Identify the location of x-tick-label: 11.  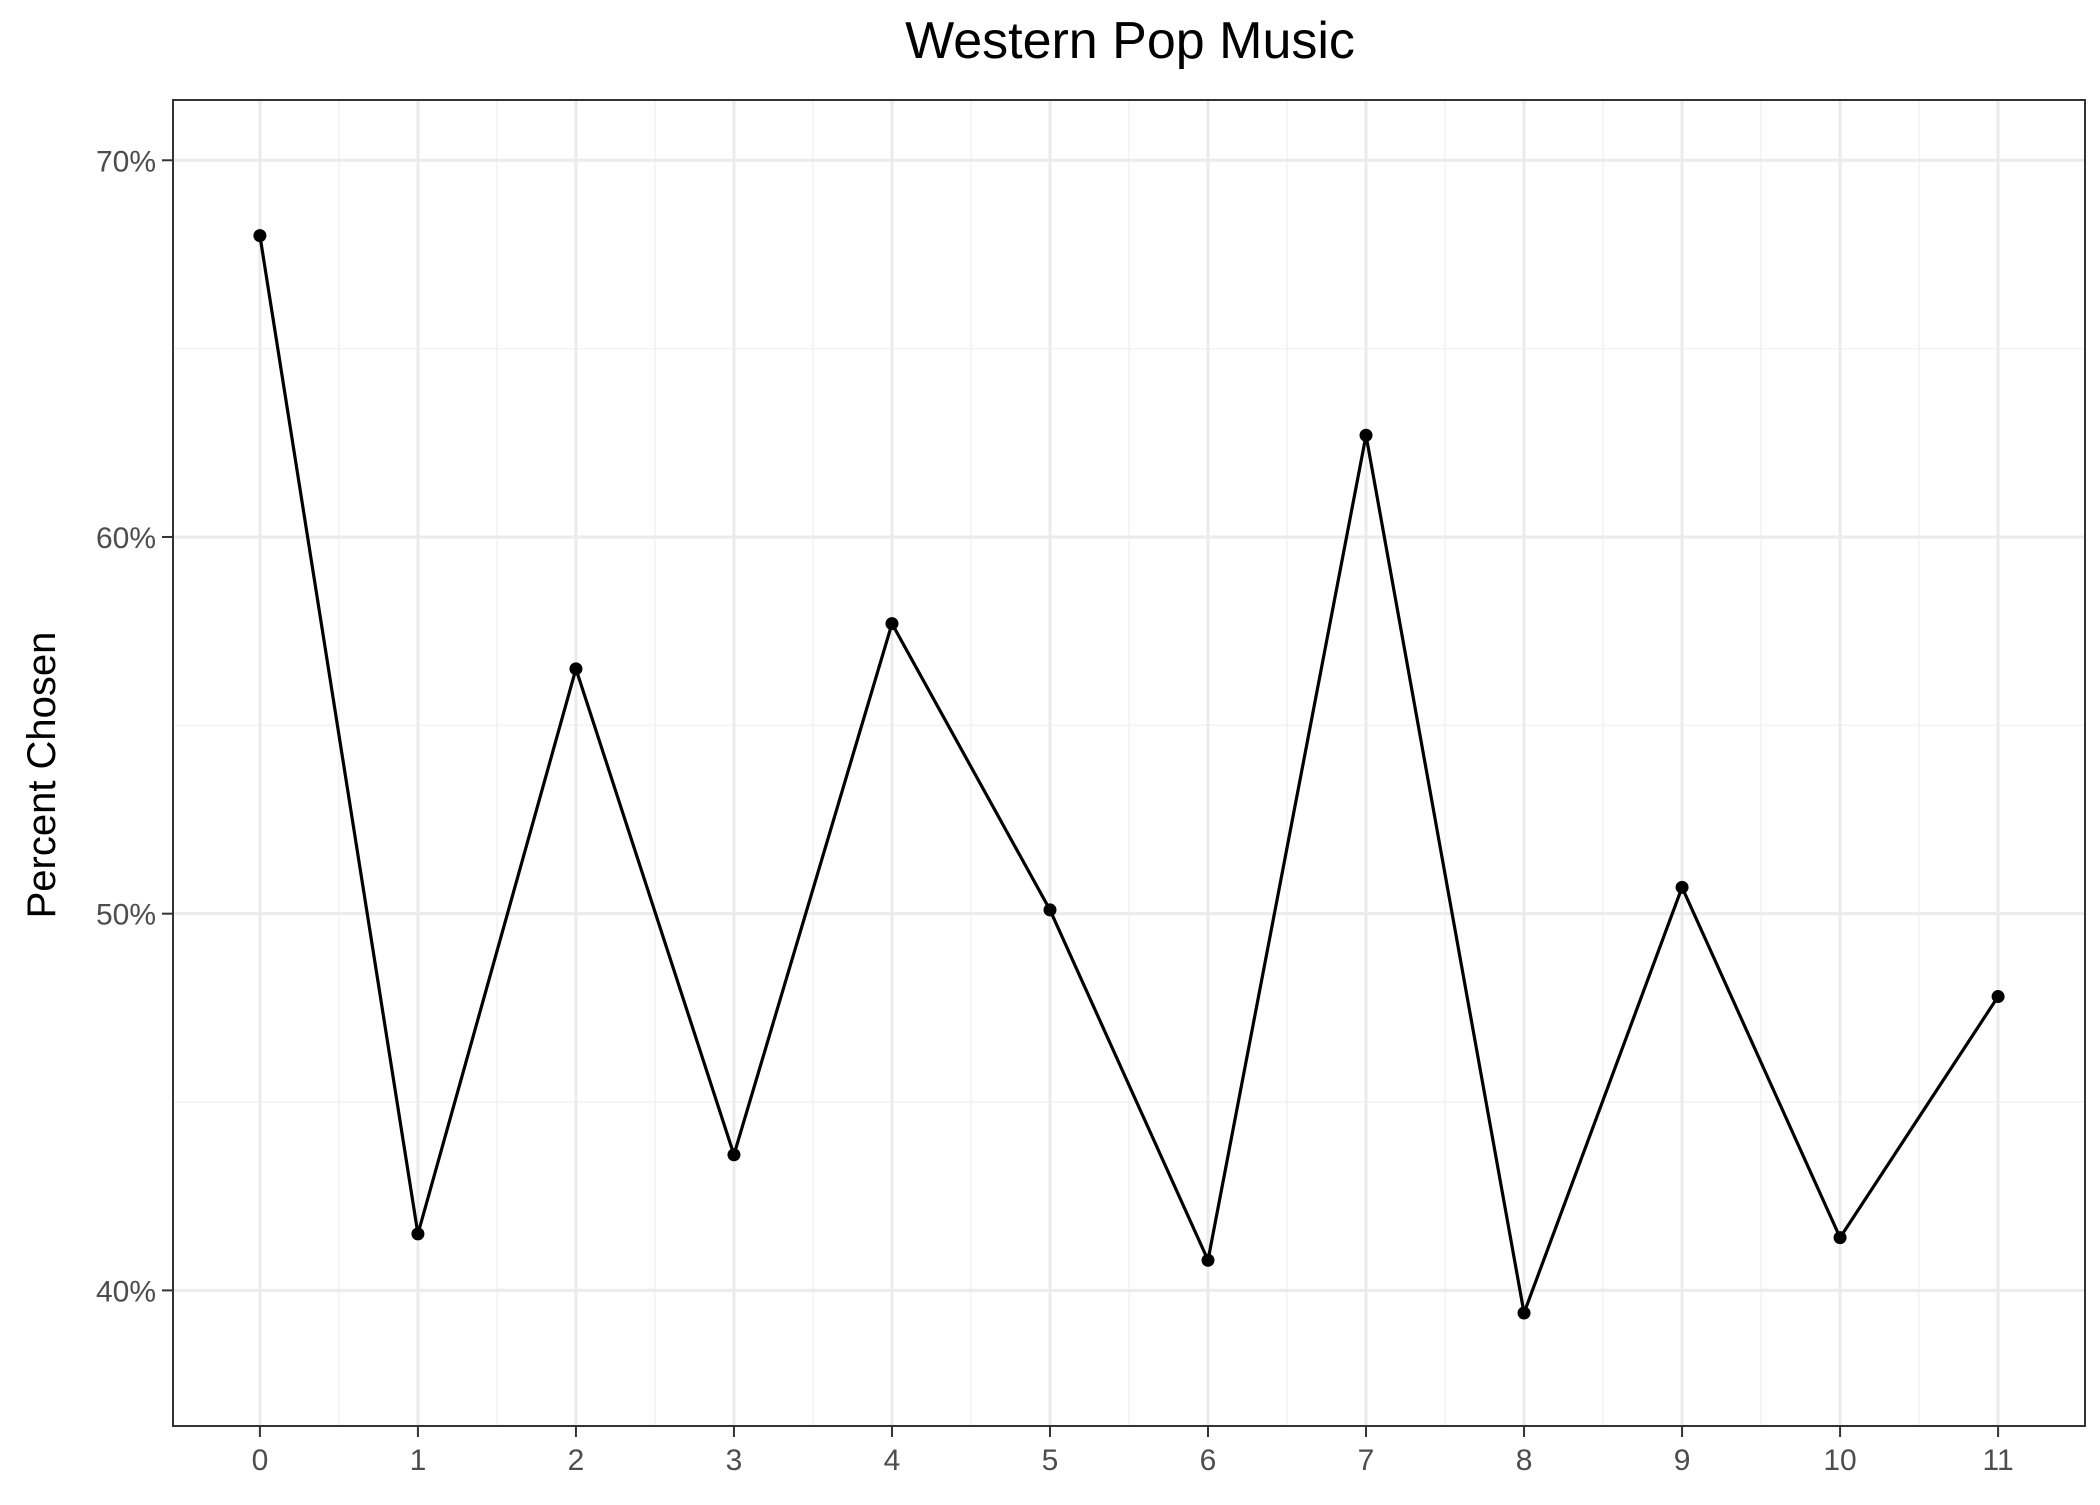
(1998, 1460).